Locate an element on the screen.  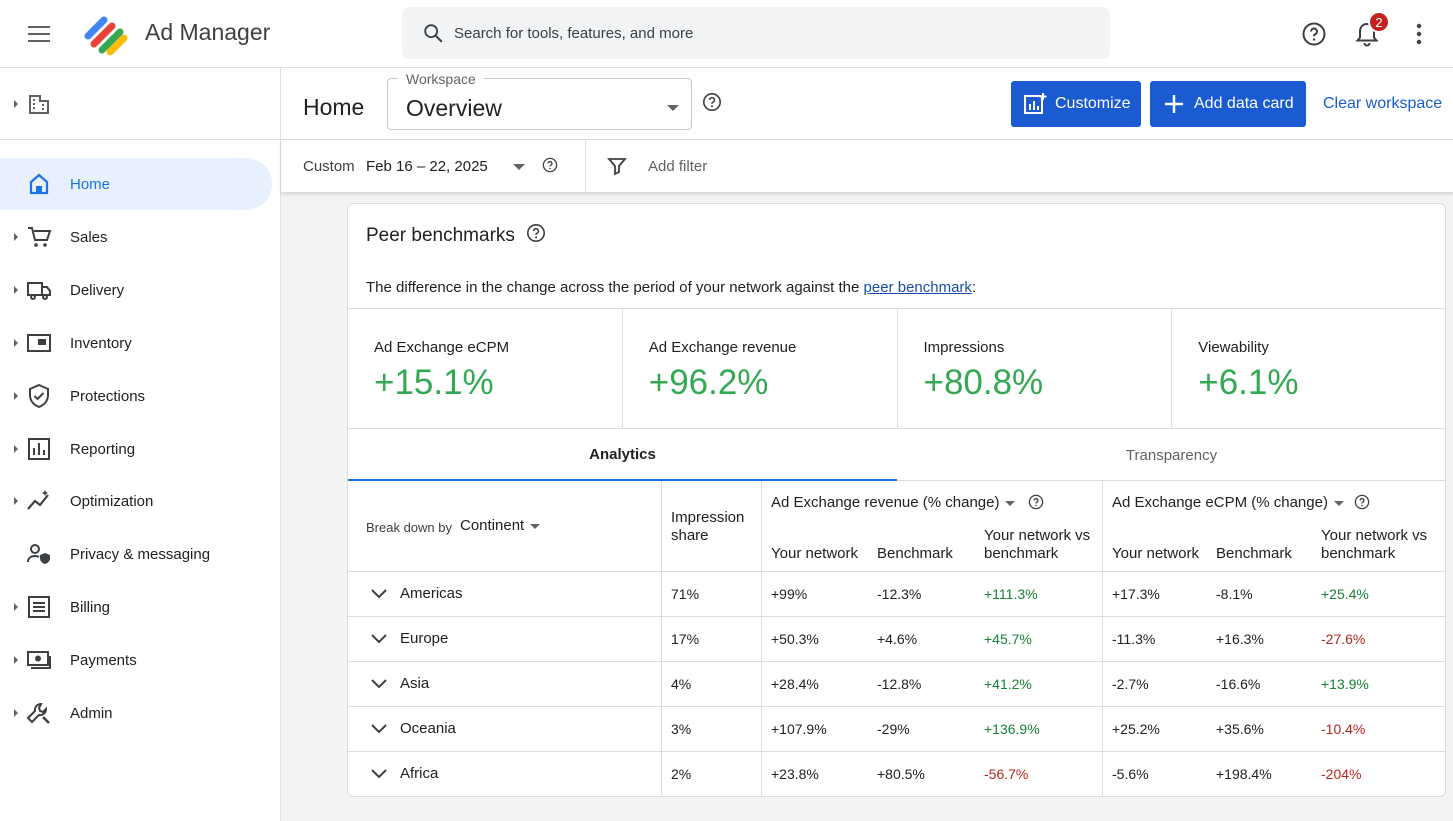
revenue-benchmark-cell: +80.5% is located at coordinates (901, 774).